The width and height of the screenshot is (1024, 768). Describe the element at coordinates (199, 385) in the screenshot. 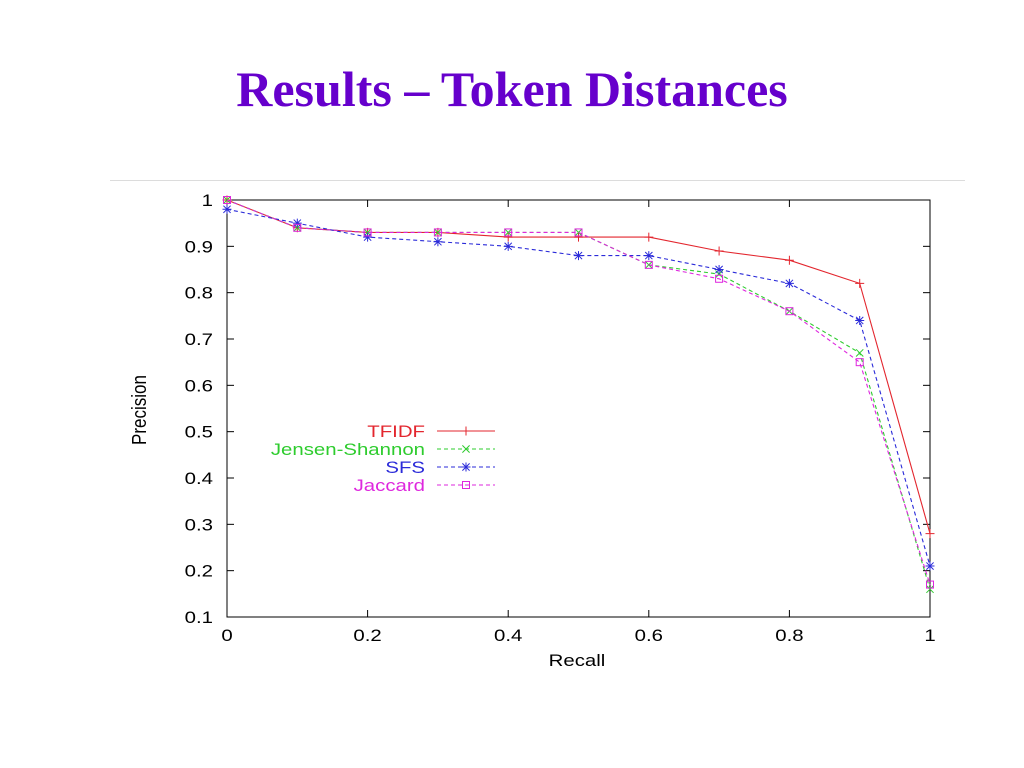

I see `y-tick-label: 0.6` at that location.